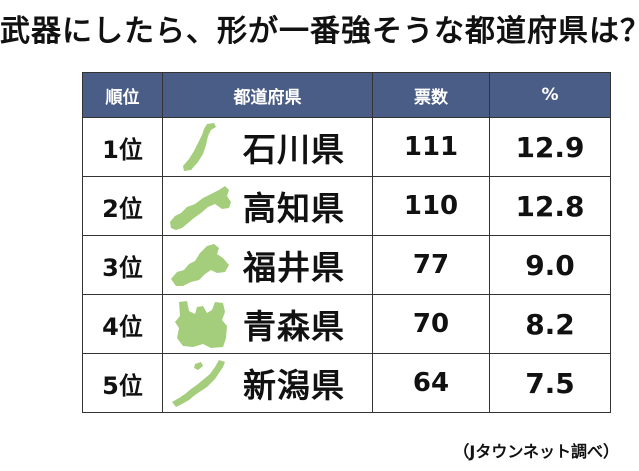 This screenshot has width=639, height=471. Describe the element at coordinates (294, 385) in the screenshot. I see `prefecture-name: 新潟県` at that location.